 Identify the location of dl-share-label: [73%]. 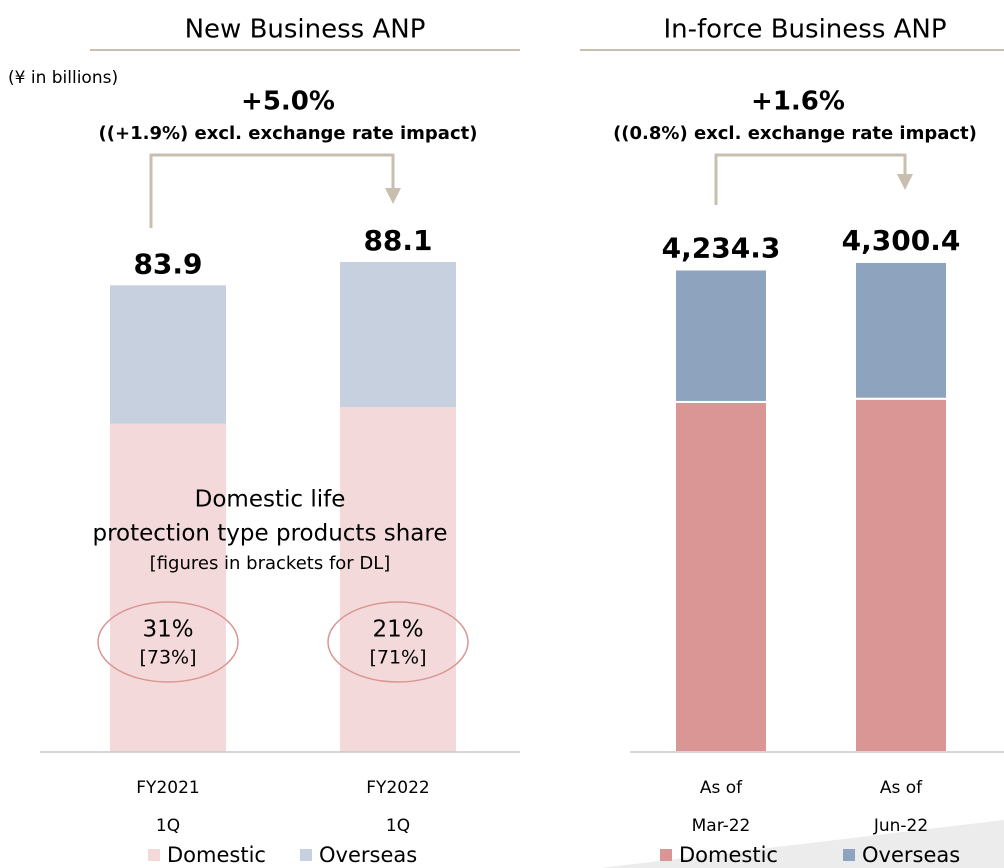
(167, 658).